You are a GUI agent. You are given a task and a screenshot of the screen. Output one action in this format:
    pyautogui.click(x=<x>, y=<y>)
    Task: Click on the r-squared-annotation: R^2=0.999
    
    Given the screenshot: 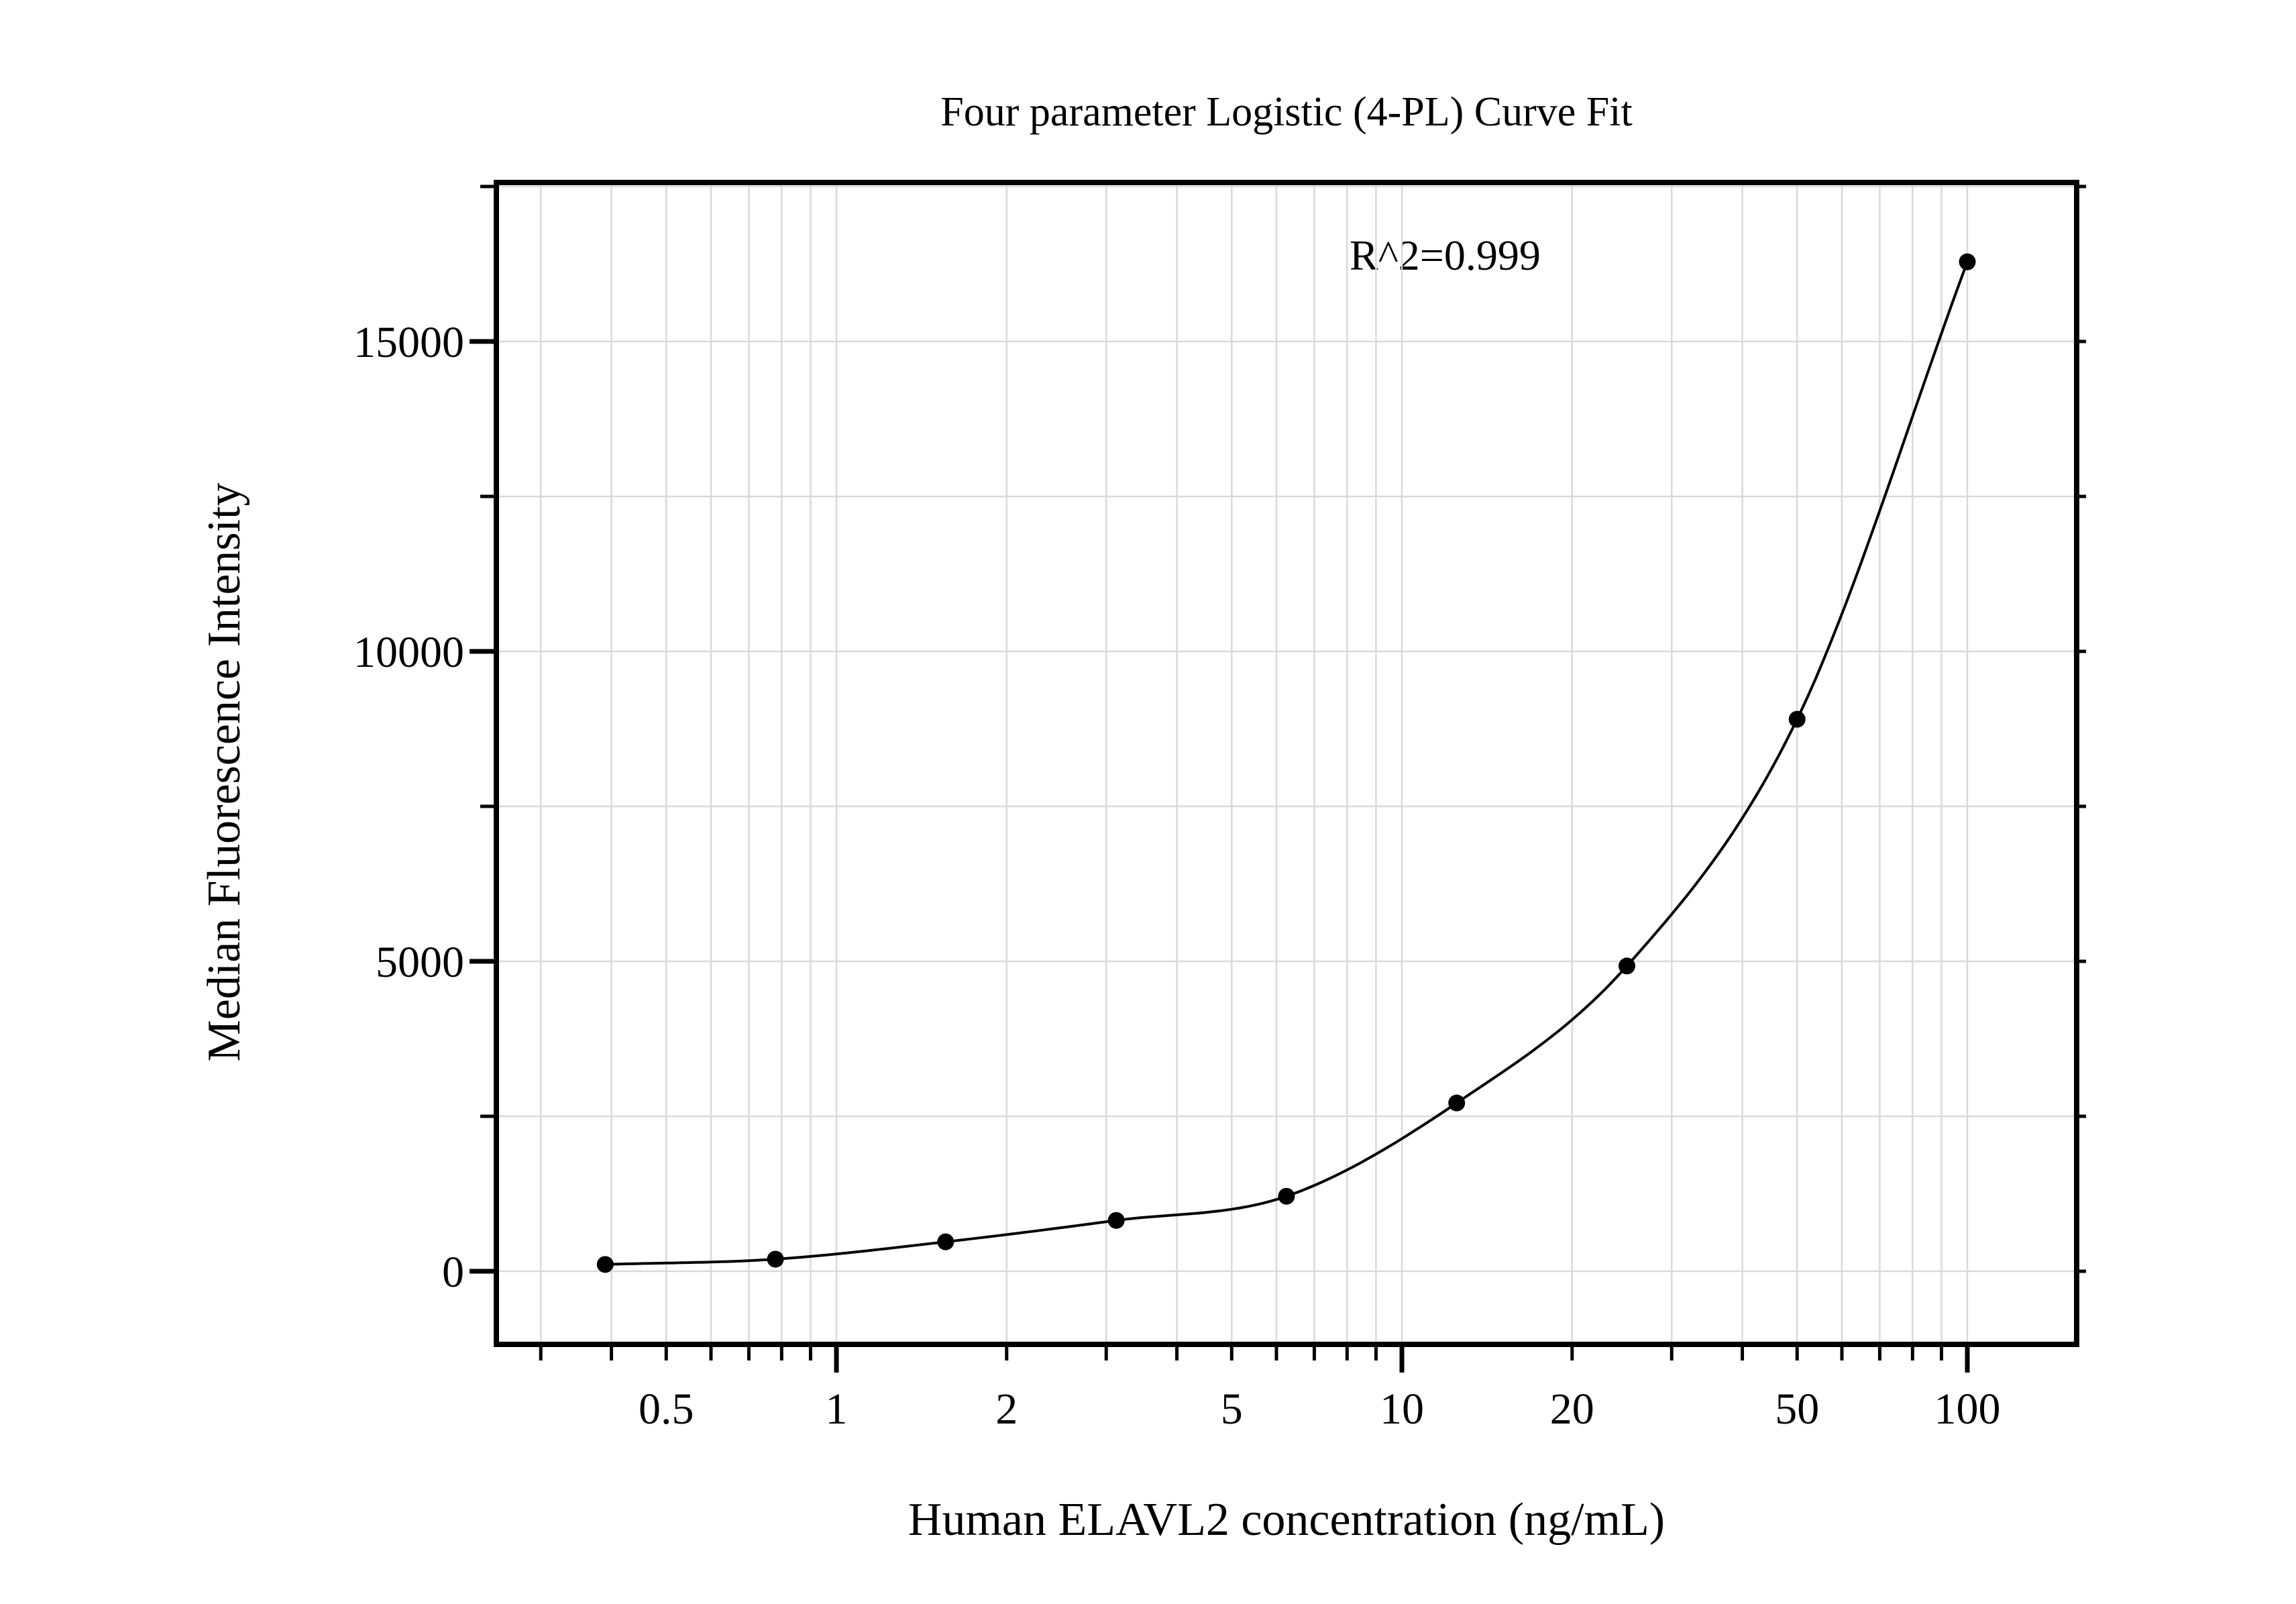 What is the action you would take?
    pyautogui.click(x=1445, y=255)
    